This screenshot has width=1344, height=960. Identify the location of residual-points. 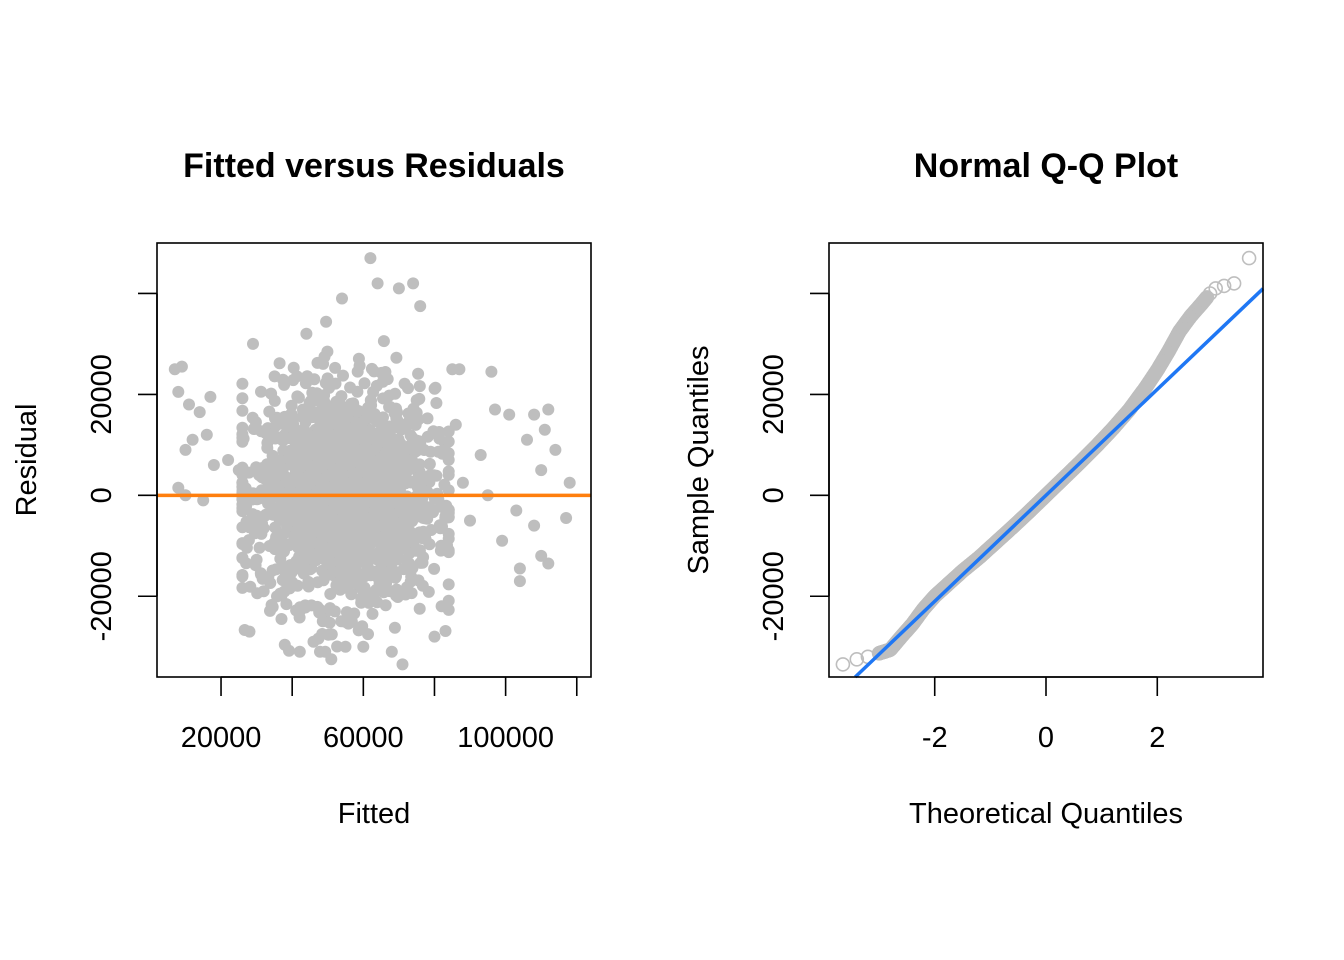
(372, 461).